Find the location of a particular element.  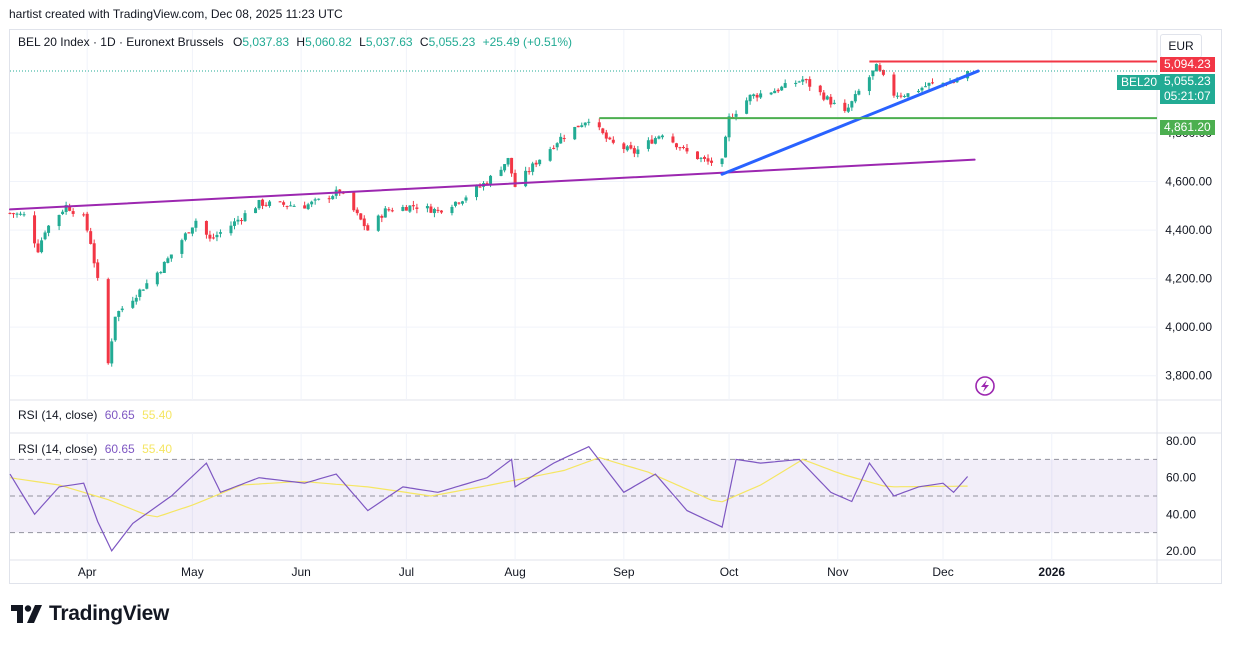

close-label: C is located at coordinates (424, 42).